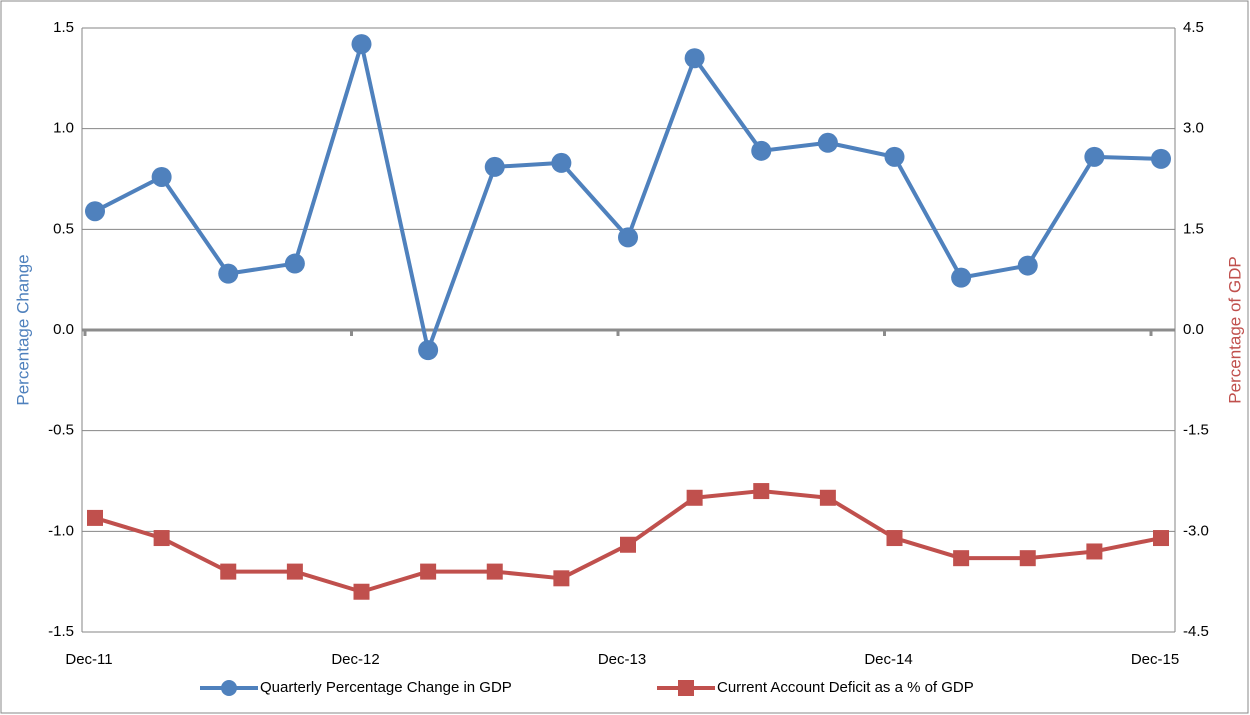 Image resolution: width=1250 pixels, height=715 pixels. Describe the element at coordinates (355, 659) in the screenshot. I see `x-tick-label: Dec-12` at that location.